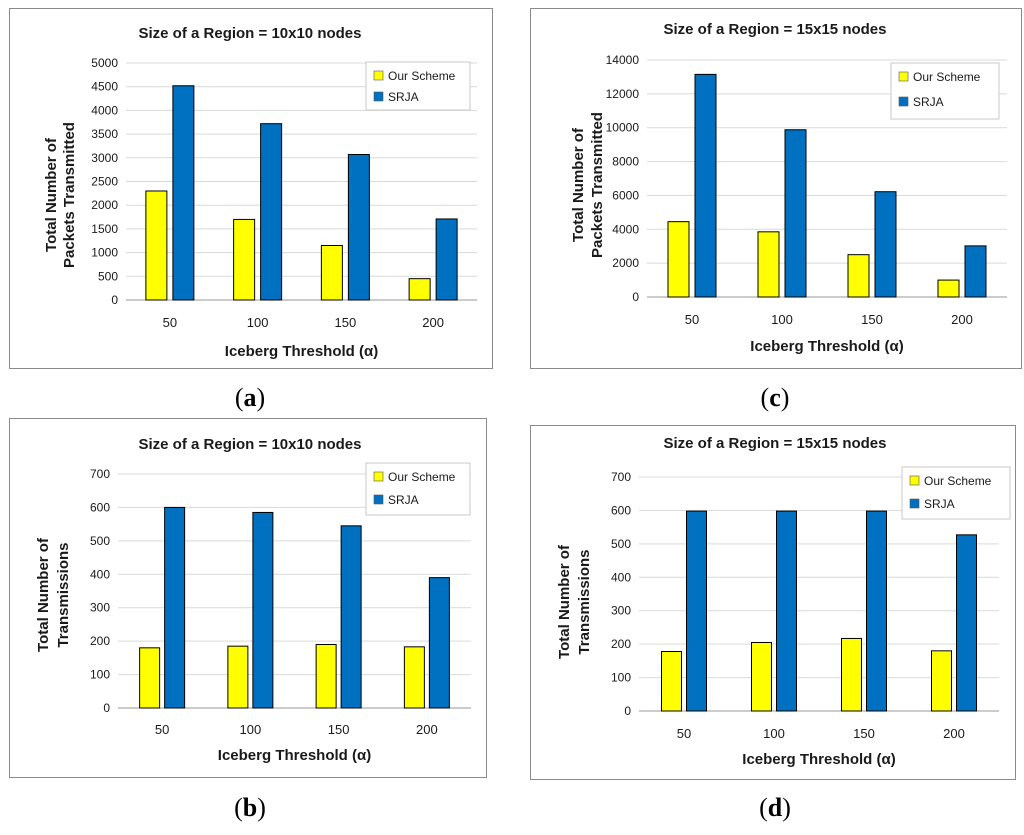 Image resolution: width=1024 pixels, height=835 pixels. Describe the element at coordinates (627, 711) in the screenshot. I see `y-tick-label-d: 0` at that location.